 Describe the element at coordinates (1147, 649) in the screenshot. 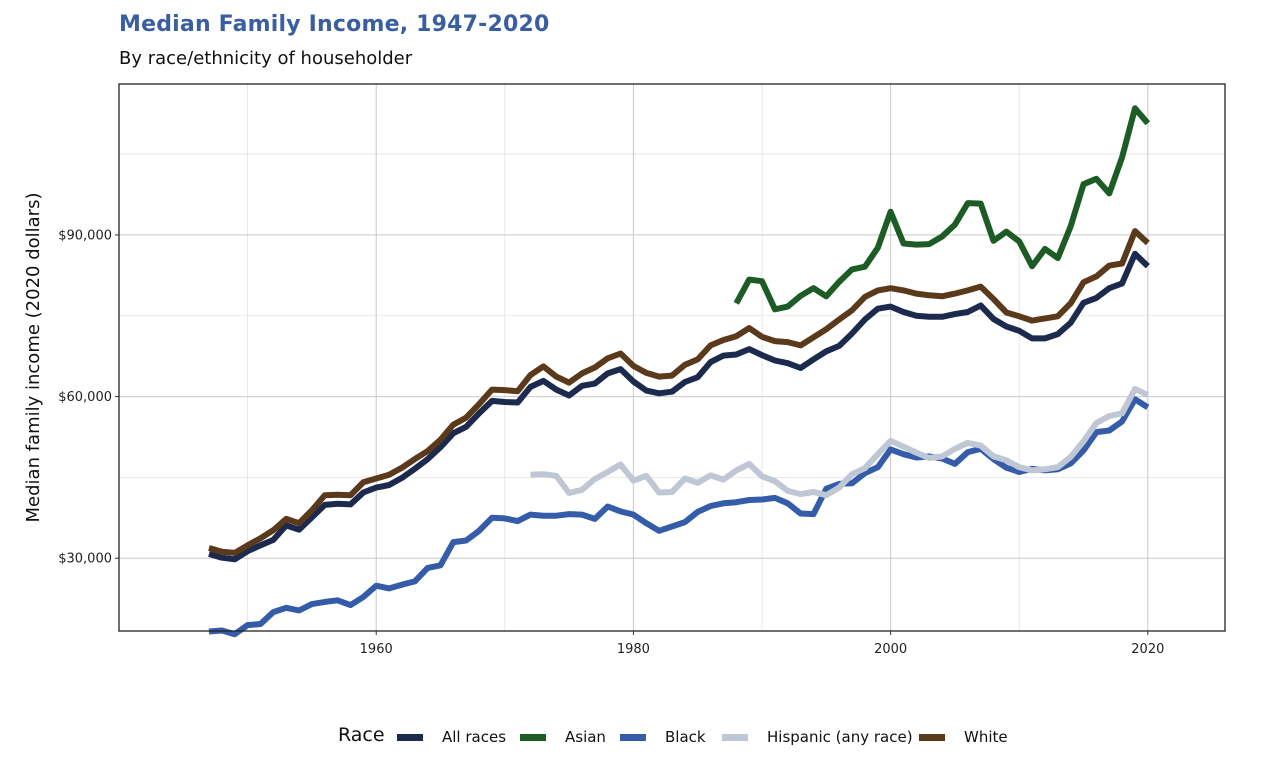

I see `x-tick-label: 2020` at that location.